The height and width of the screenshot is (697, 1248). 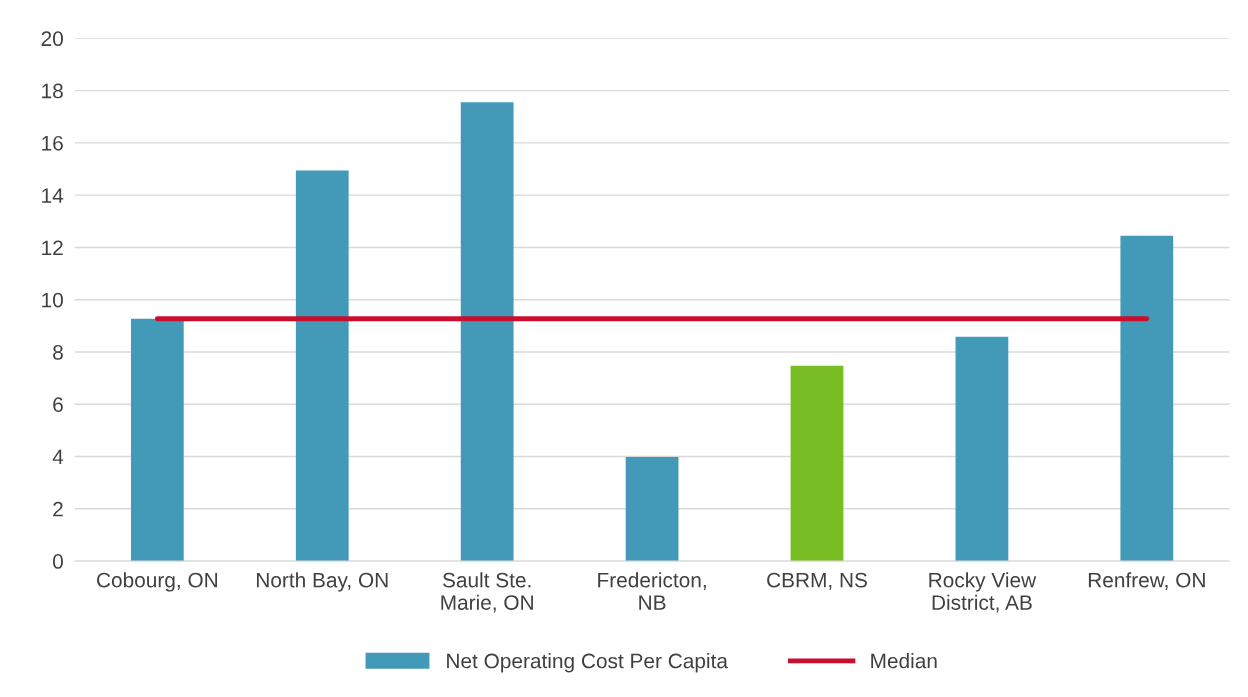 I want to click on y-tick-label: 16, so click(x=52, y=143).